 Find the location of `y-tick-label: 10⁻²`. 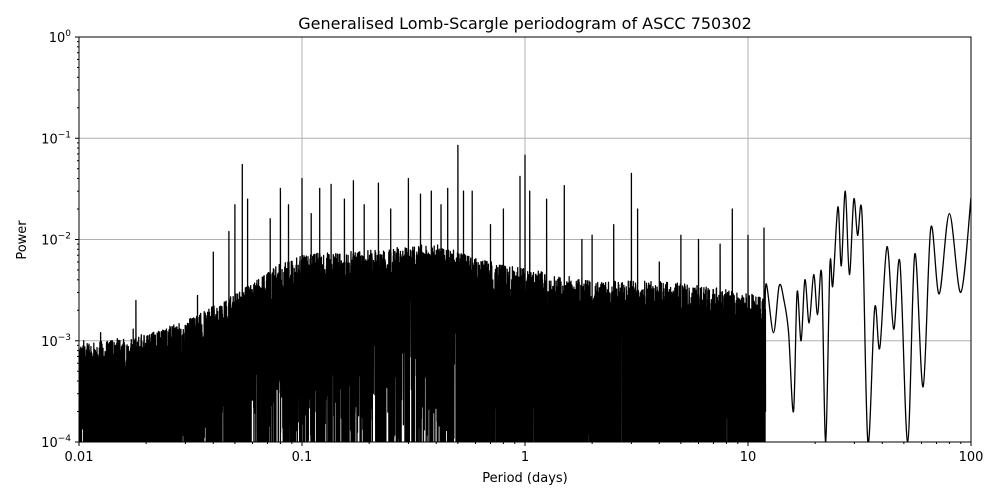

y-tick-label: 10⁻² is located at coordinates (56, 240).